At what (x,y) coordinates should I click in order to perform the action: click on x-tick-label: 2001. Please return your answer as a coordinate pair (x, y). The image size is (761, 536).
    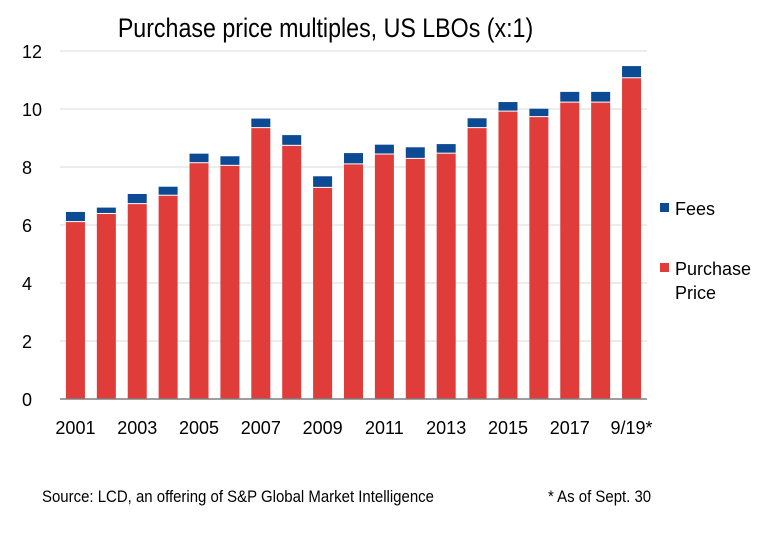
    Looking at the image, I should click on (75, 428).